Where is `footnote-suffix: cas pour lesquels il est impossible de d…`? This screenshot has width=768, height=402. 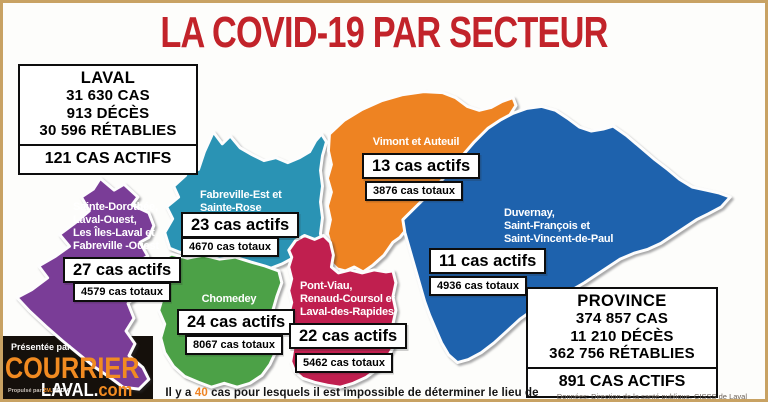 footnote-suffix: cas pour lesquels il est impossible de d… is located at coordinates (375, 393).